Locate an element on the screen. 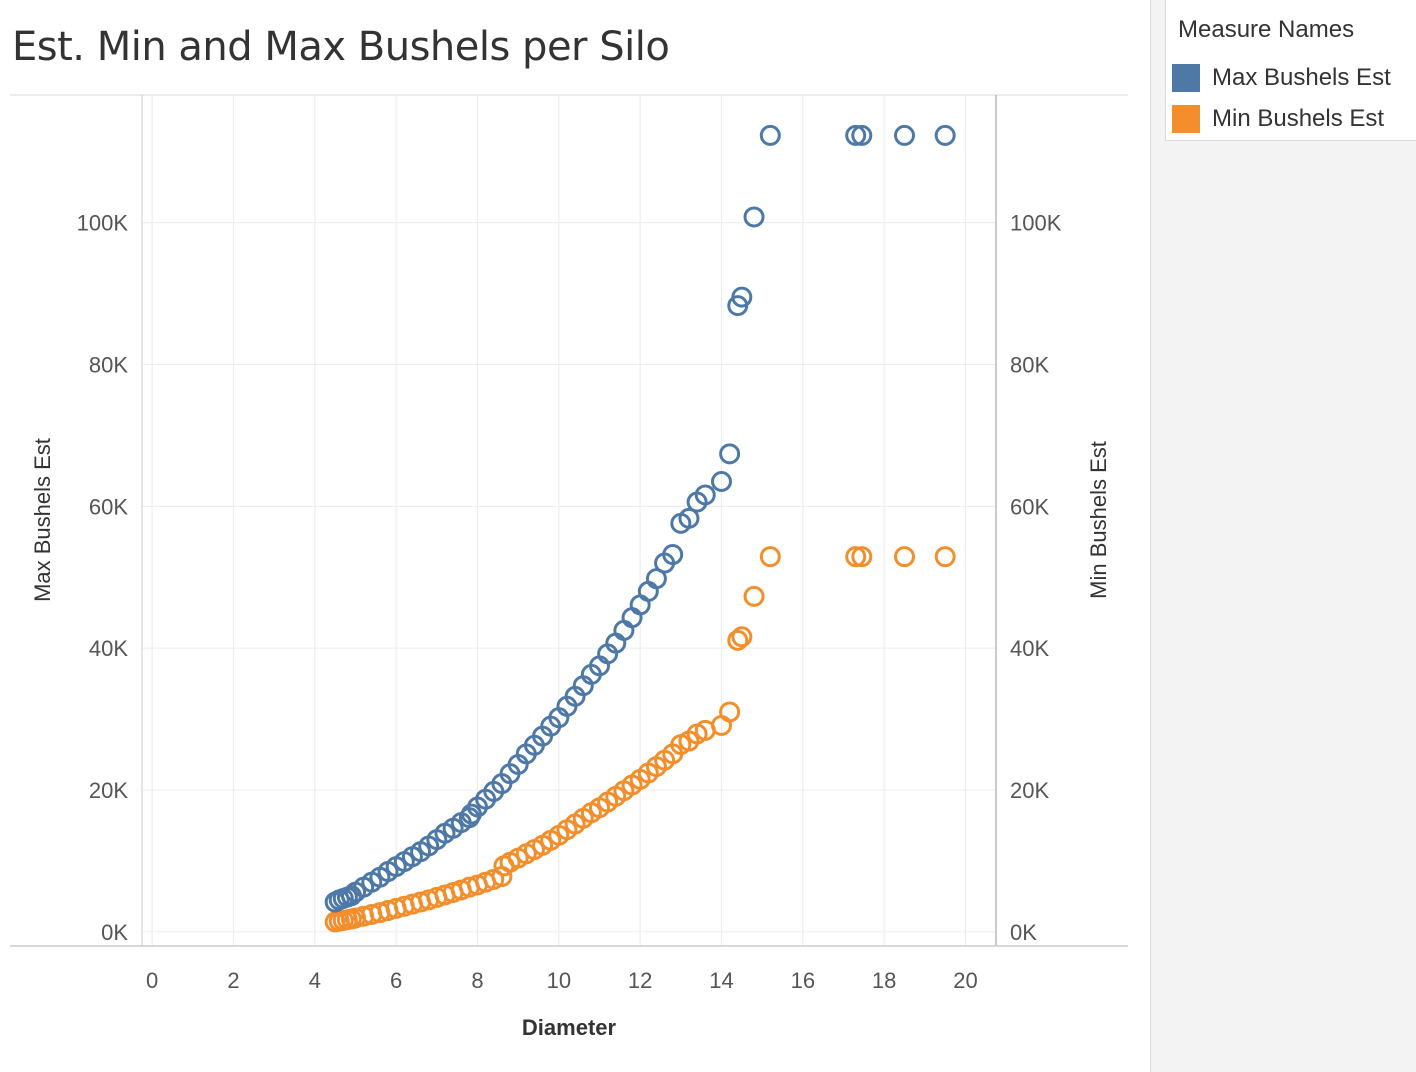 The width and height of the screenshot is (1416, 1072). x-tick-label: 20 is located at coordinates (965, 980).